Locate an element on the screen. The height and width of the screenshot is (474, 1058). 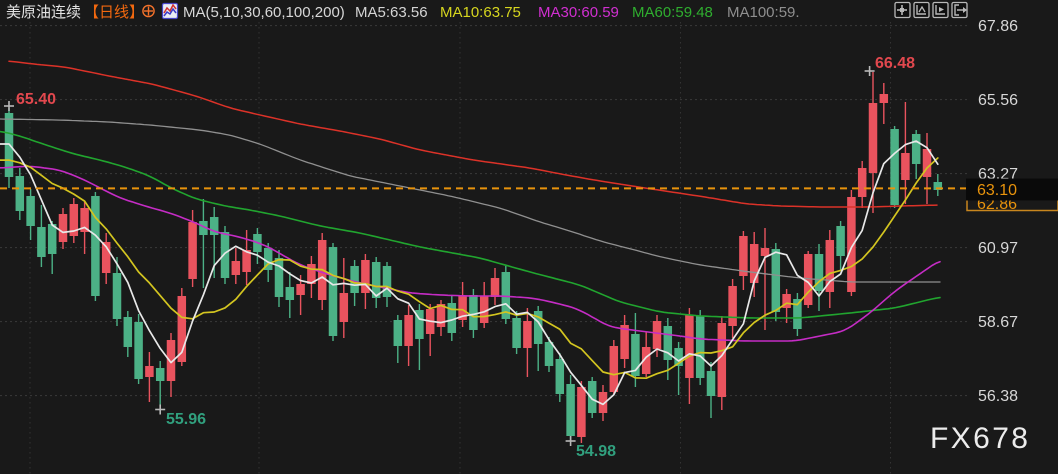
svg-text: 54.98 is located at coordinates (596, 451).